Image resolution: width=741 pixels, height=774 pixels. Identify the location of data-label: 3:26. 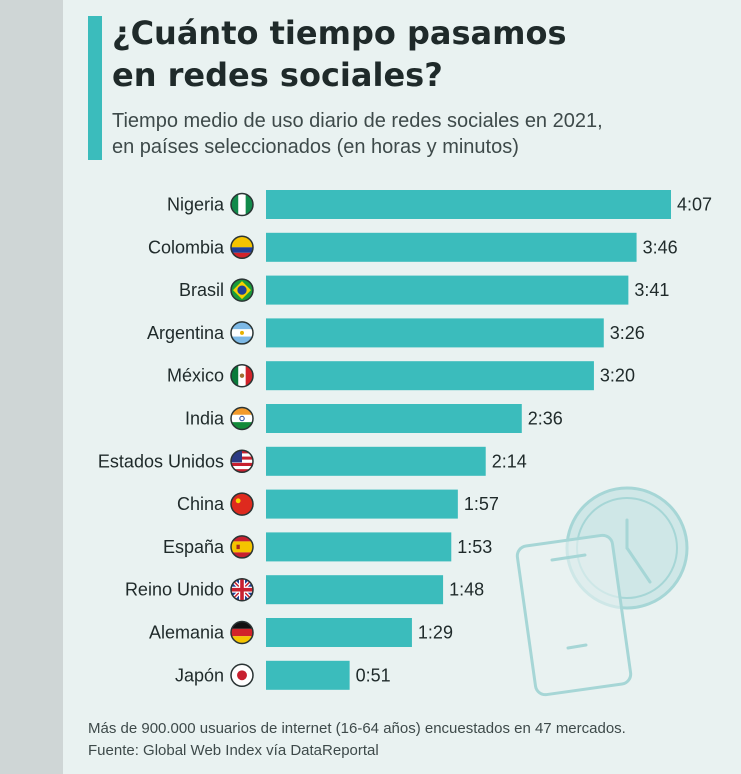
(627, 333).